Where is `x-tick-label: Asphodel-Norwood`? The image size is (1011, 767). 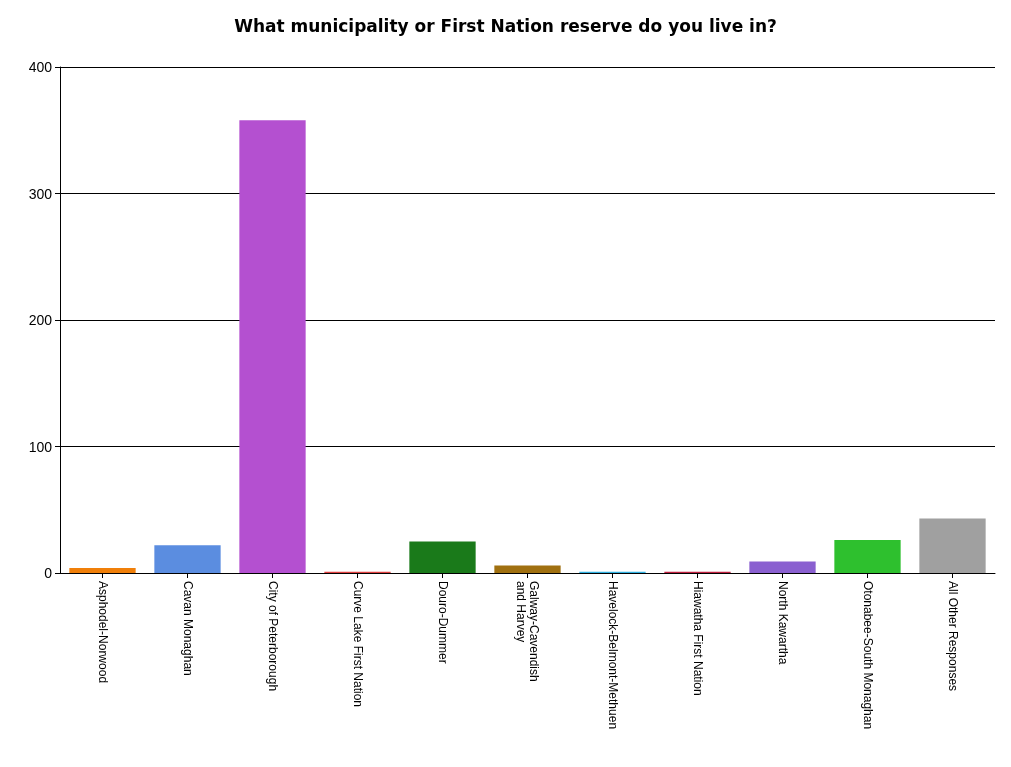 x-tick-label: Asphodel-Norwood is located at coordinates (102, 632).